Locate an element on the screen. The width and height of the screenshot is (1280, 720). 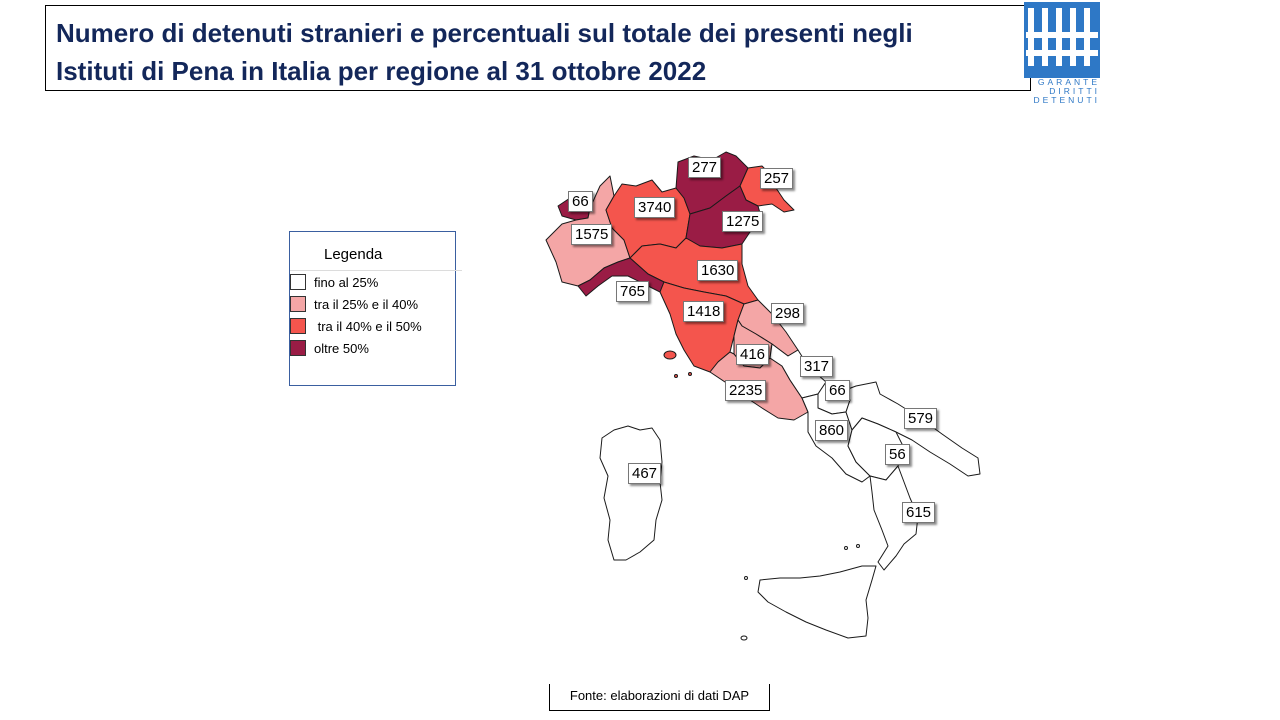
island-lipari is located at coordinates (846, 548).